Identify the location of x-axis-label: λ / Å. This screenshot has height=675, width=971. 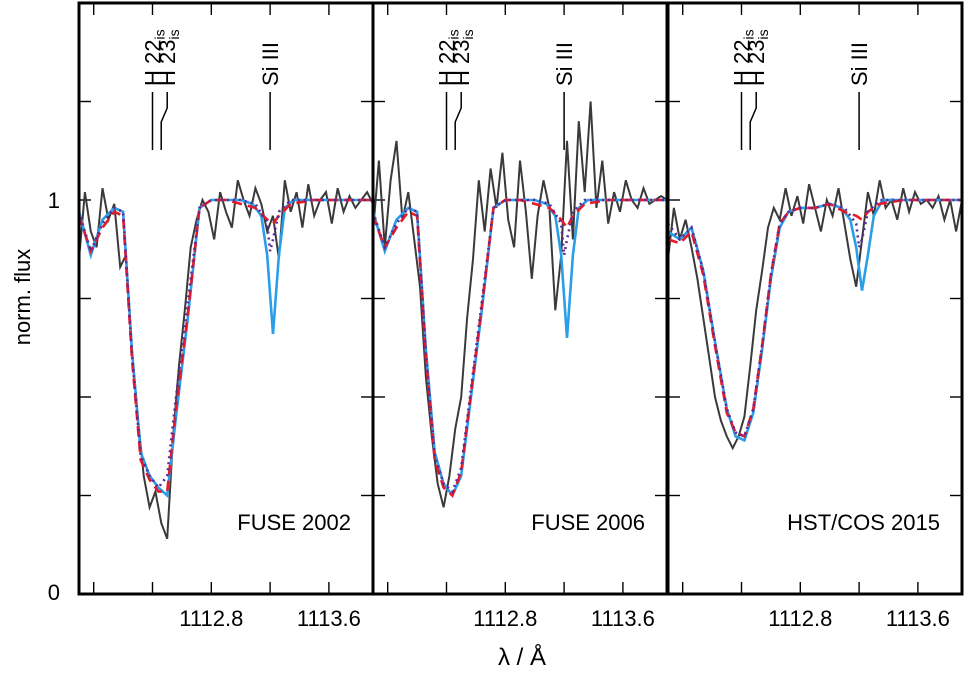
(522, 657).